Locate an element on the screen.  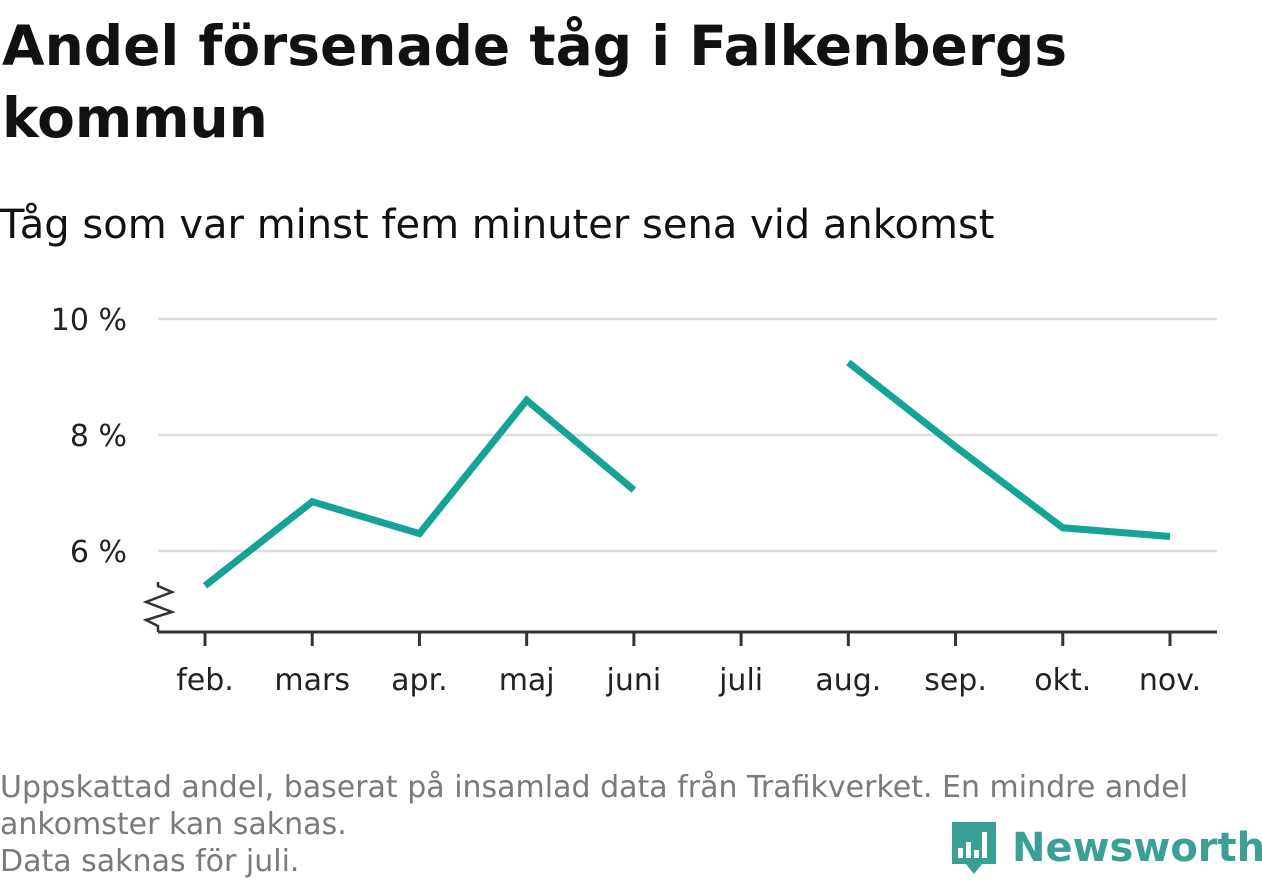
footnote-line: Data saknas för juli. is located at coordinates (150, 861).